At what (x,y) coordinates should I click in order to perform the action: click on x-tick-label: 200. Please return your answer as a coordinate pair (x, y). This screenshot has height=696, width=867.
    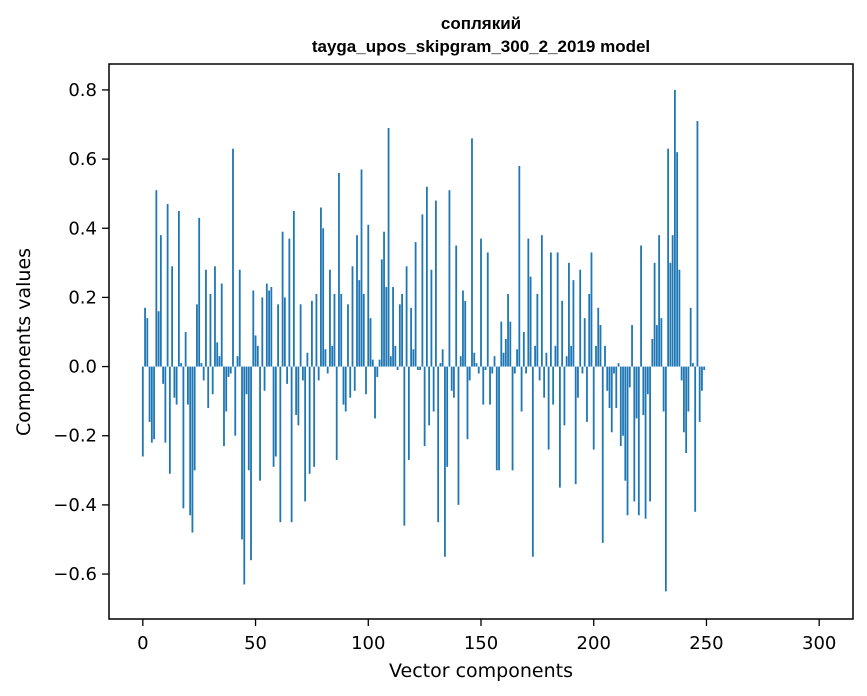
    Looking at the image, I should click on (594, 643).